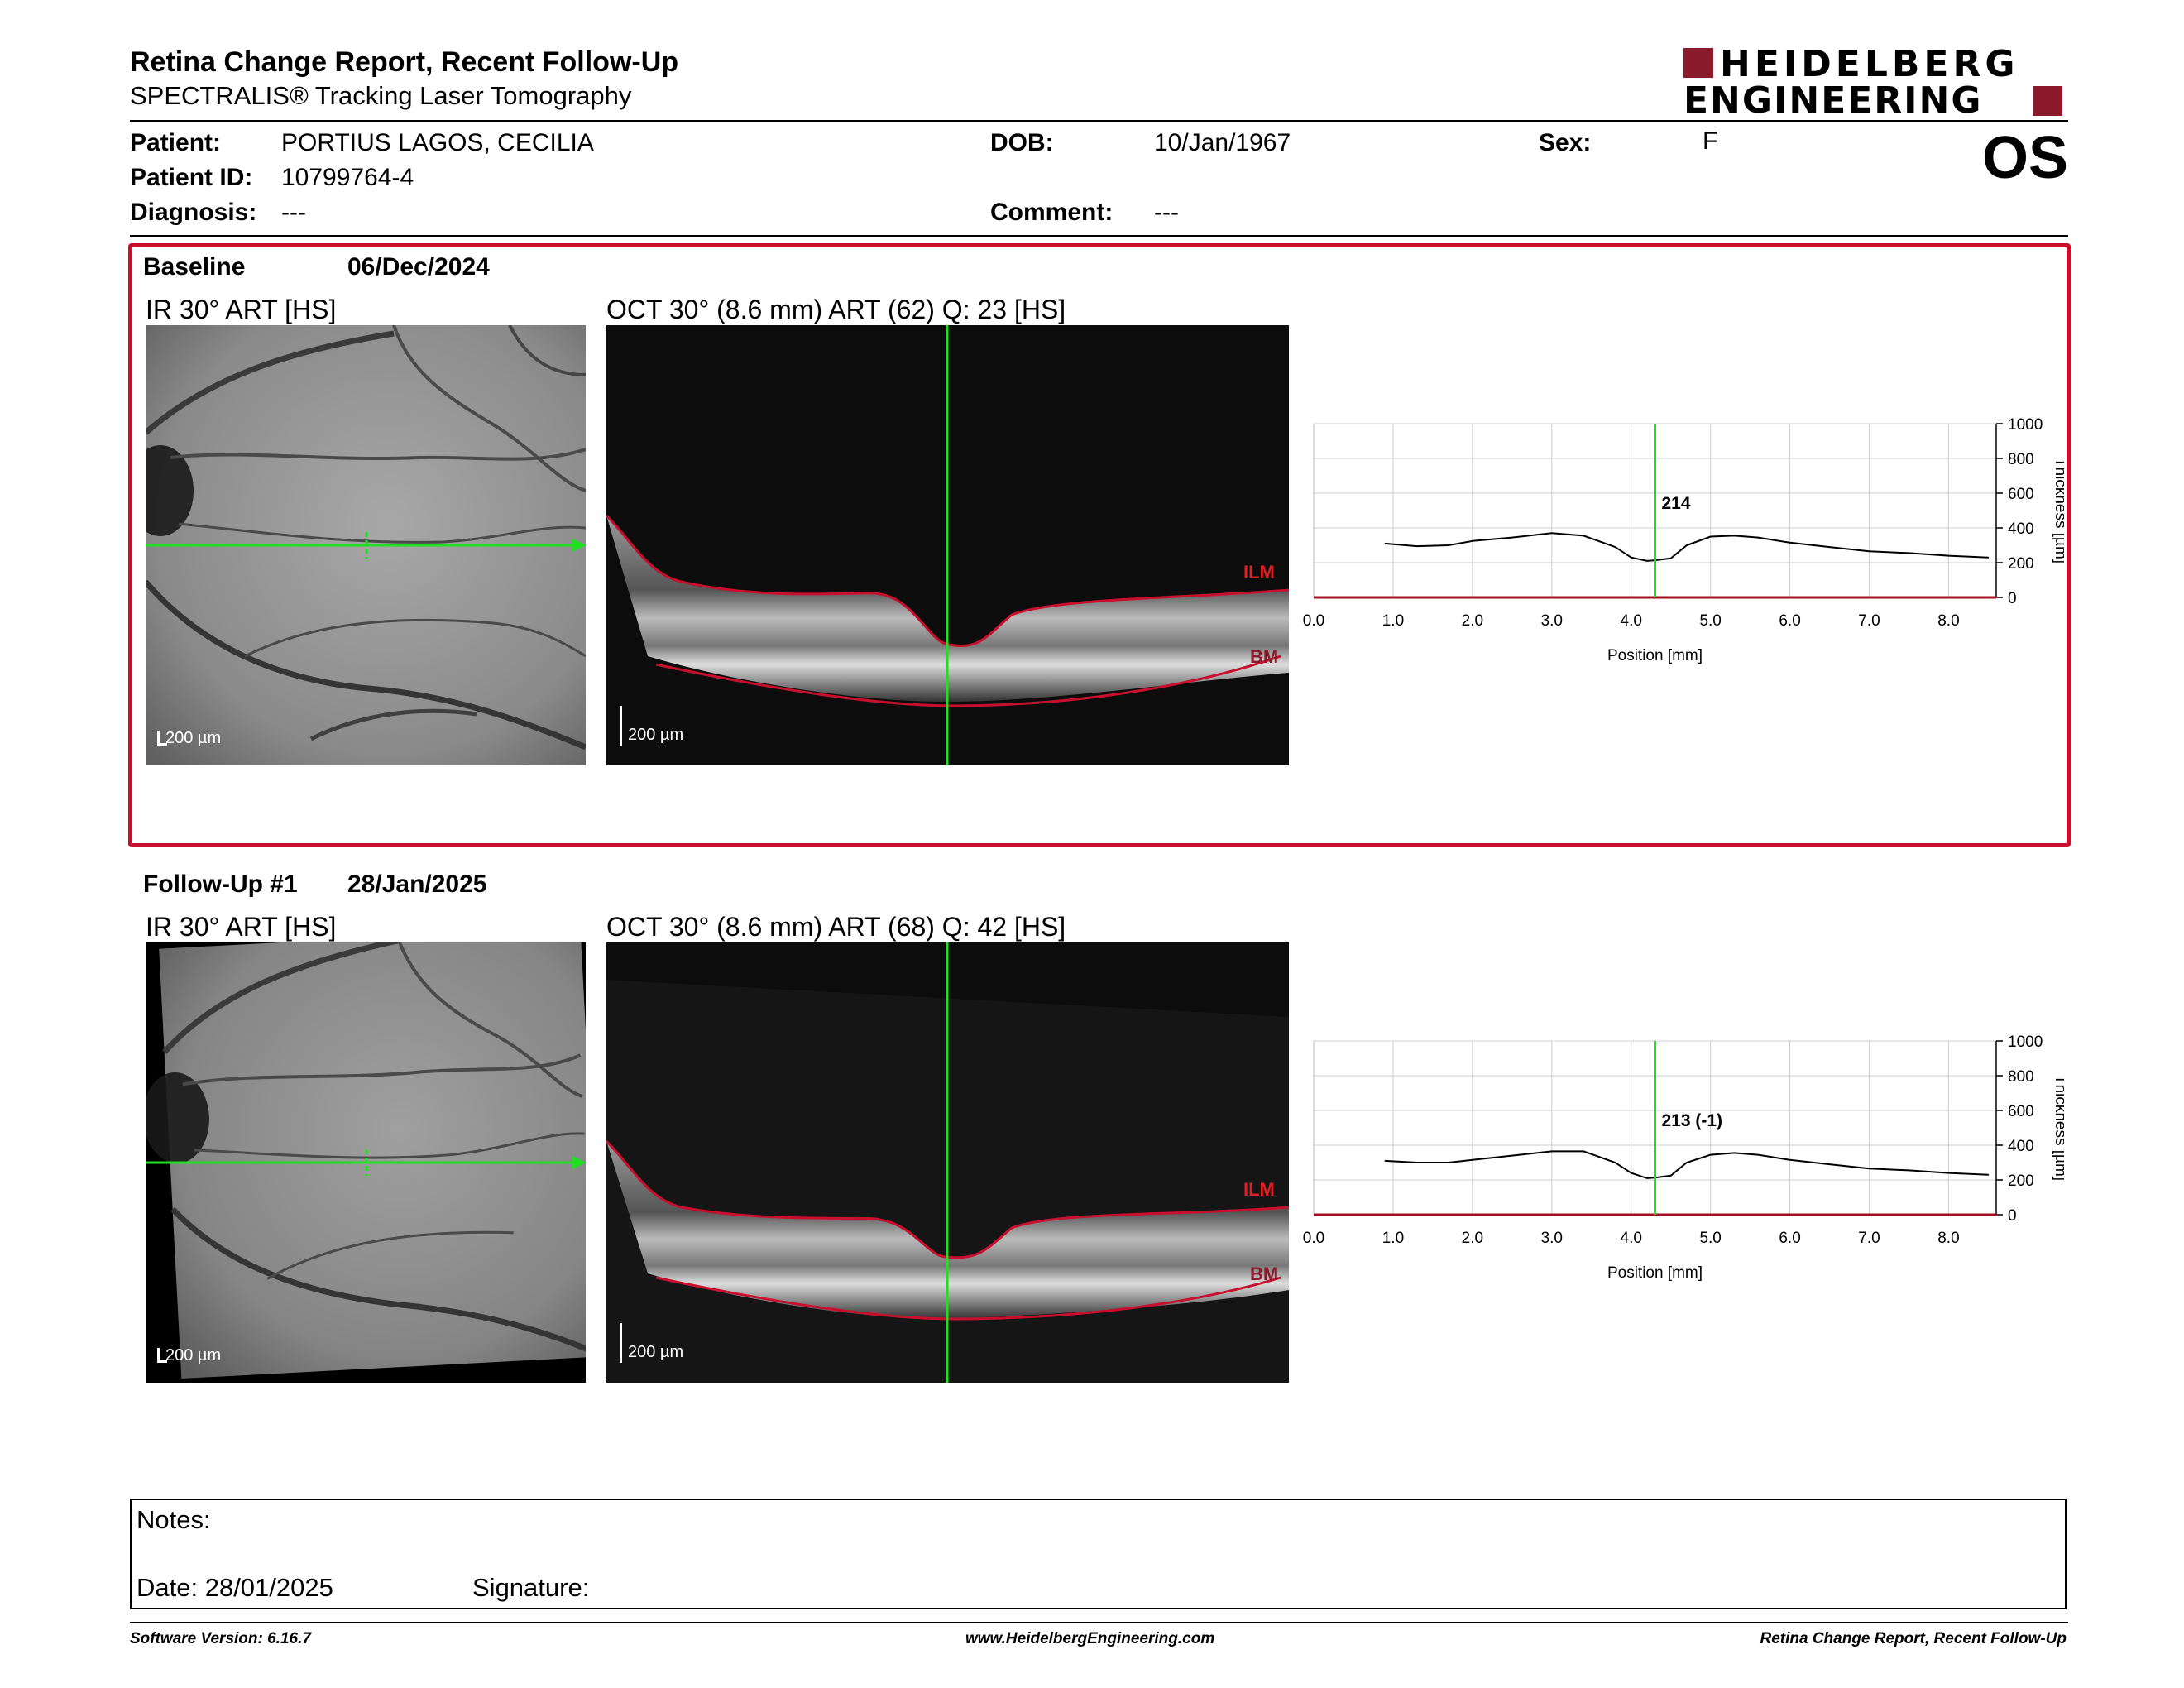  I want to click on diagnosis-value: ---, so click(293, 212).